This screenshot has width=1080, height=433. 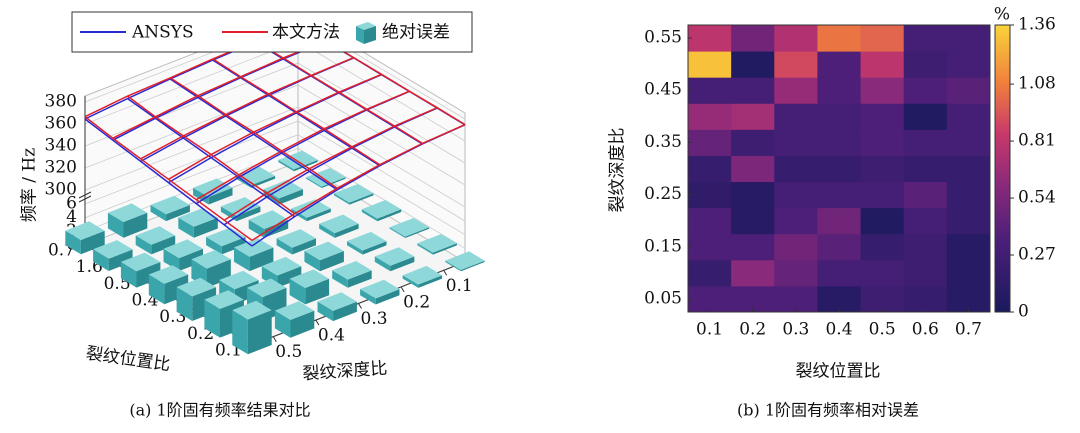 I want to click on colorbar-label: %, so click(x=1002, y=15).